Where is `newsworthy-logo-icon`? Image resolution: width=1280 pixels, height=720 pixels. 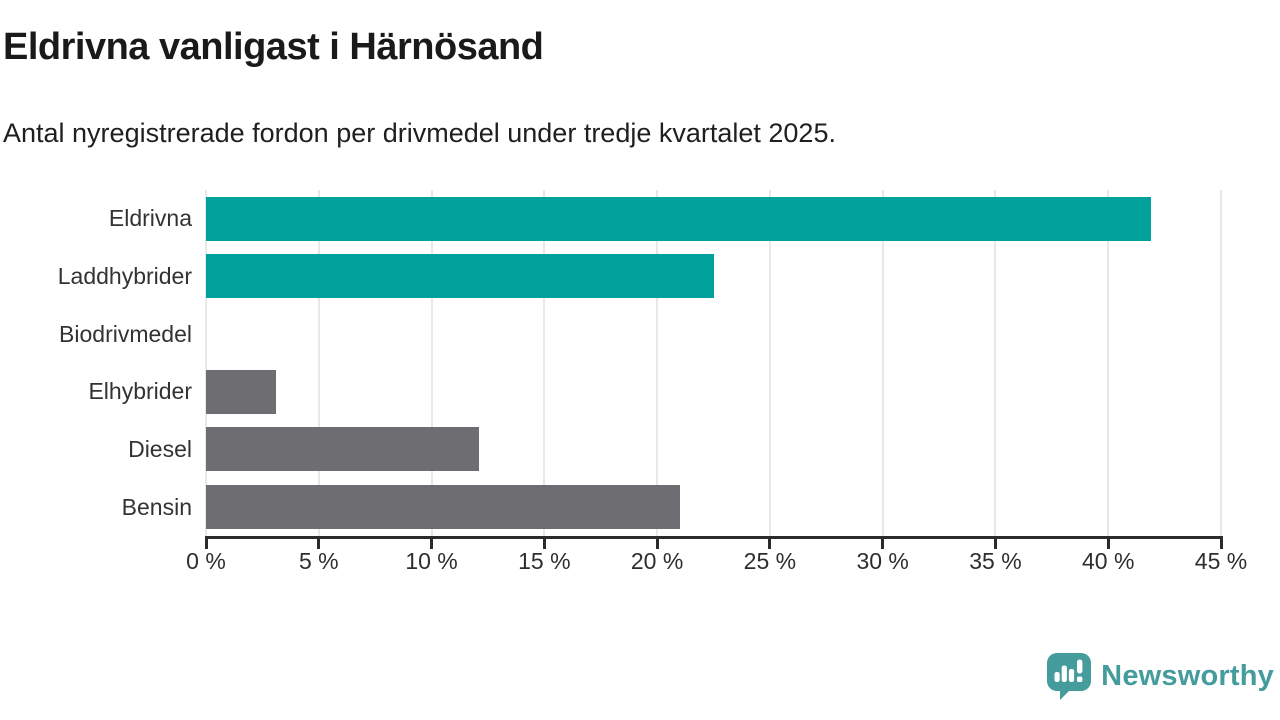
newsworthy-logo-icon is located at coordinates (1069, 676).